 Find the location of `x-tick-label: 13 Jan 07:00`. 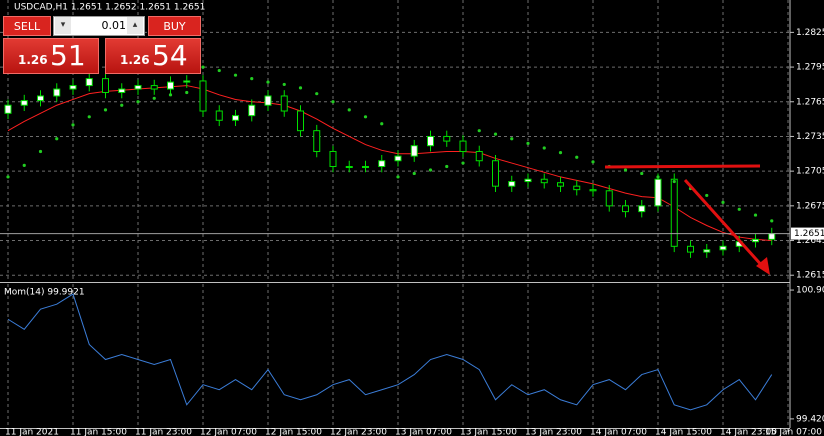

x-tick-label: 13 Jan 07:00 is located at coordinates (423, 432).